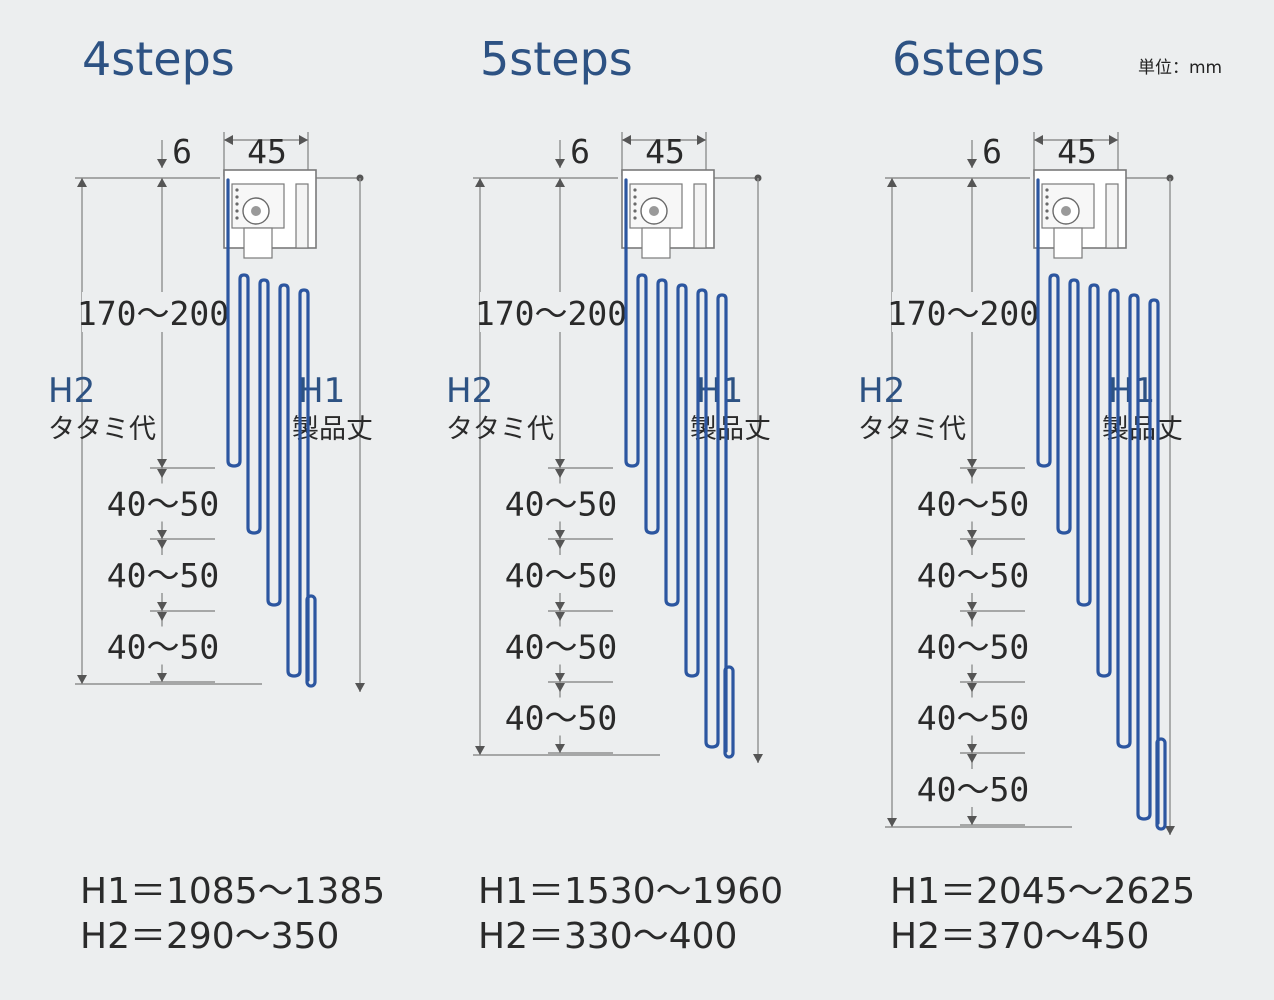 This screenshot has width=1274, height=1000. What do you see at coordinates (209, 936) in the screenshot?
I see `h2-formula: H2＝290～350` at bounding box center [209, 936].